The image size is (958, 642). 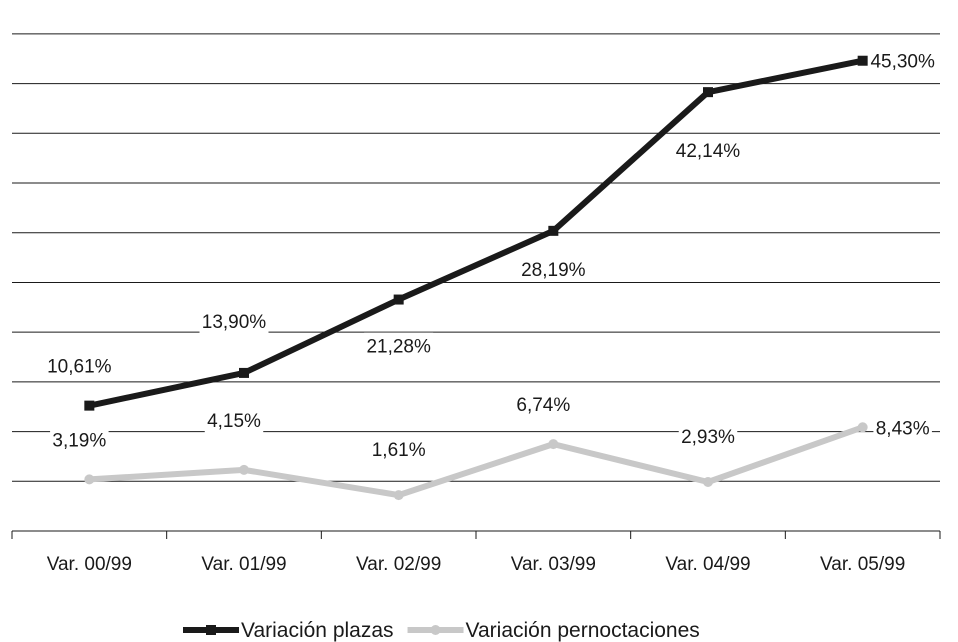 I want to click on data-label: 28,19%, so click(x=553, y=270).